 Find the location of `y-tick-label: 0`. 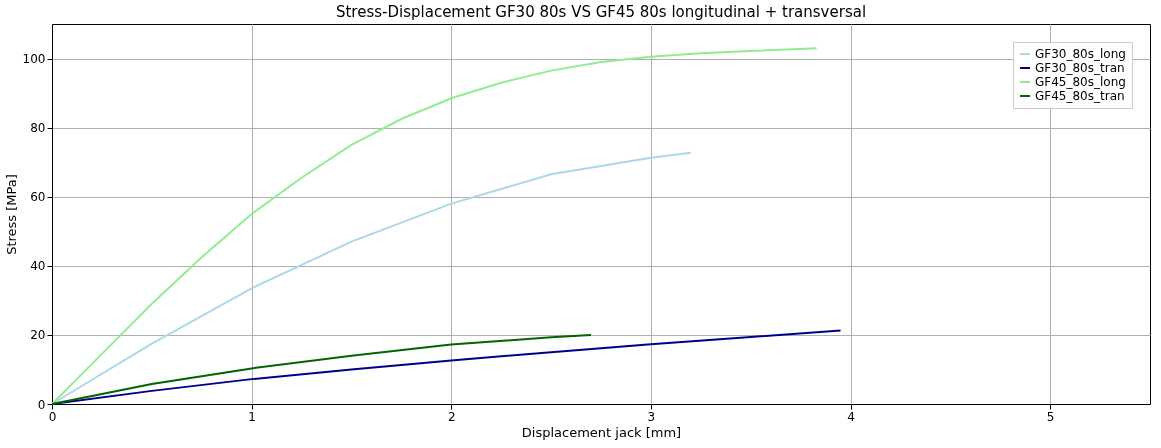

y-tick-label: 0 is located at coordinates (41, 404).